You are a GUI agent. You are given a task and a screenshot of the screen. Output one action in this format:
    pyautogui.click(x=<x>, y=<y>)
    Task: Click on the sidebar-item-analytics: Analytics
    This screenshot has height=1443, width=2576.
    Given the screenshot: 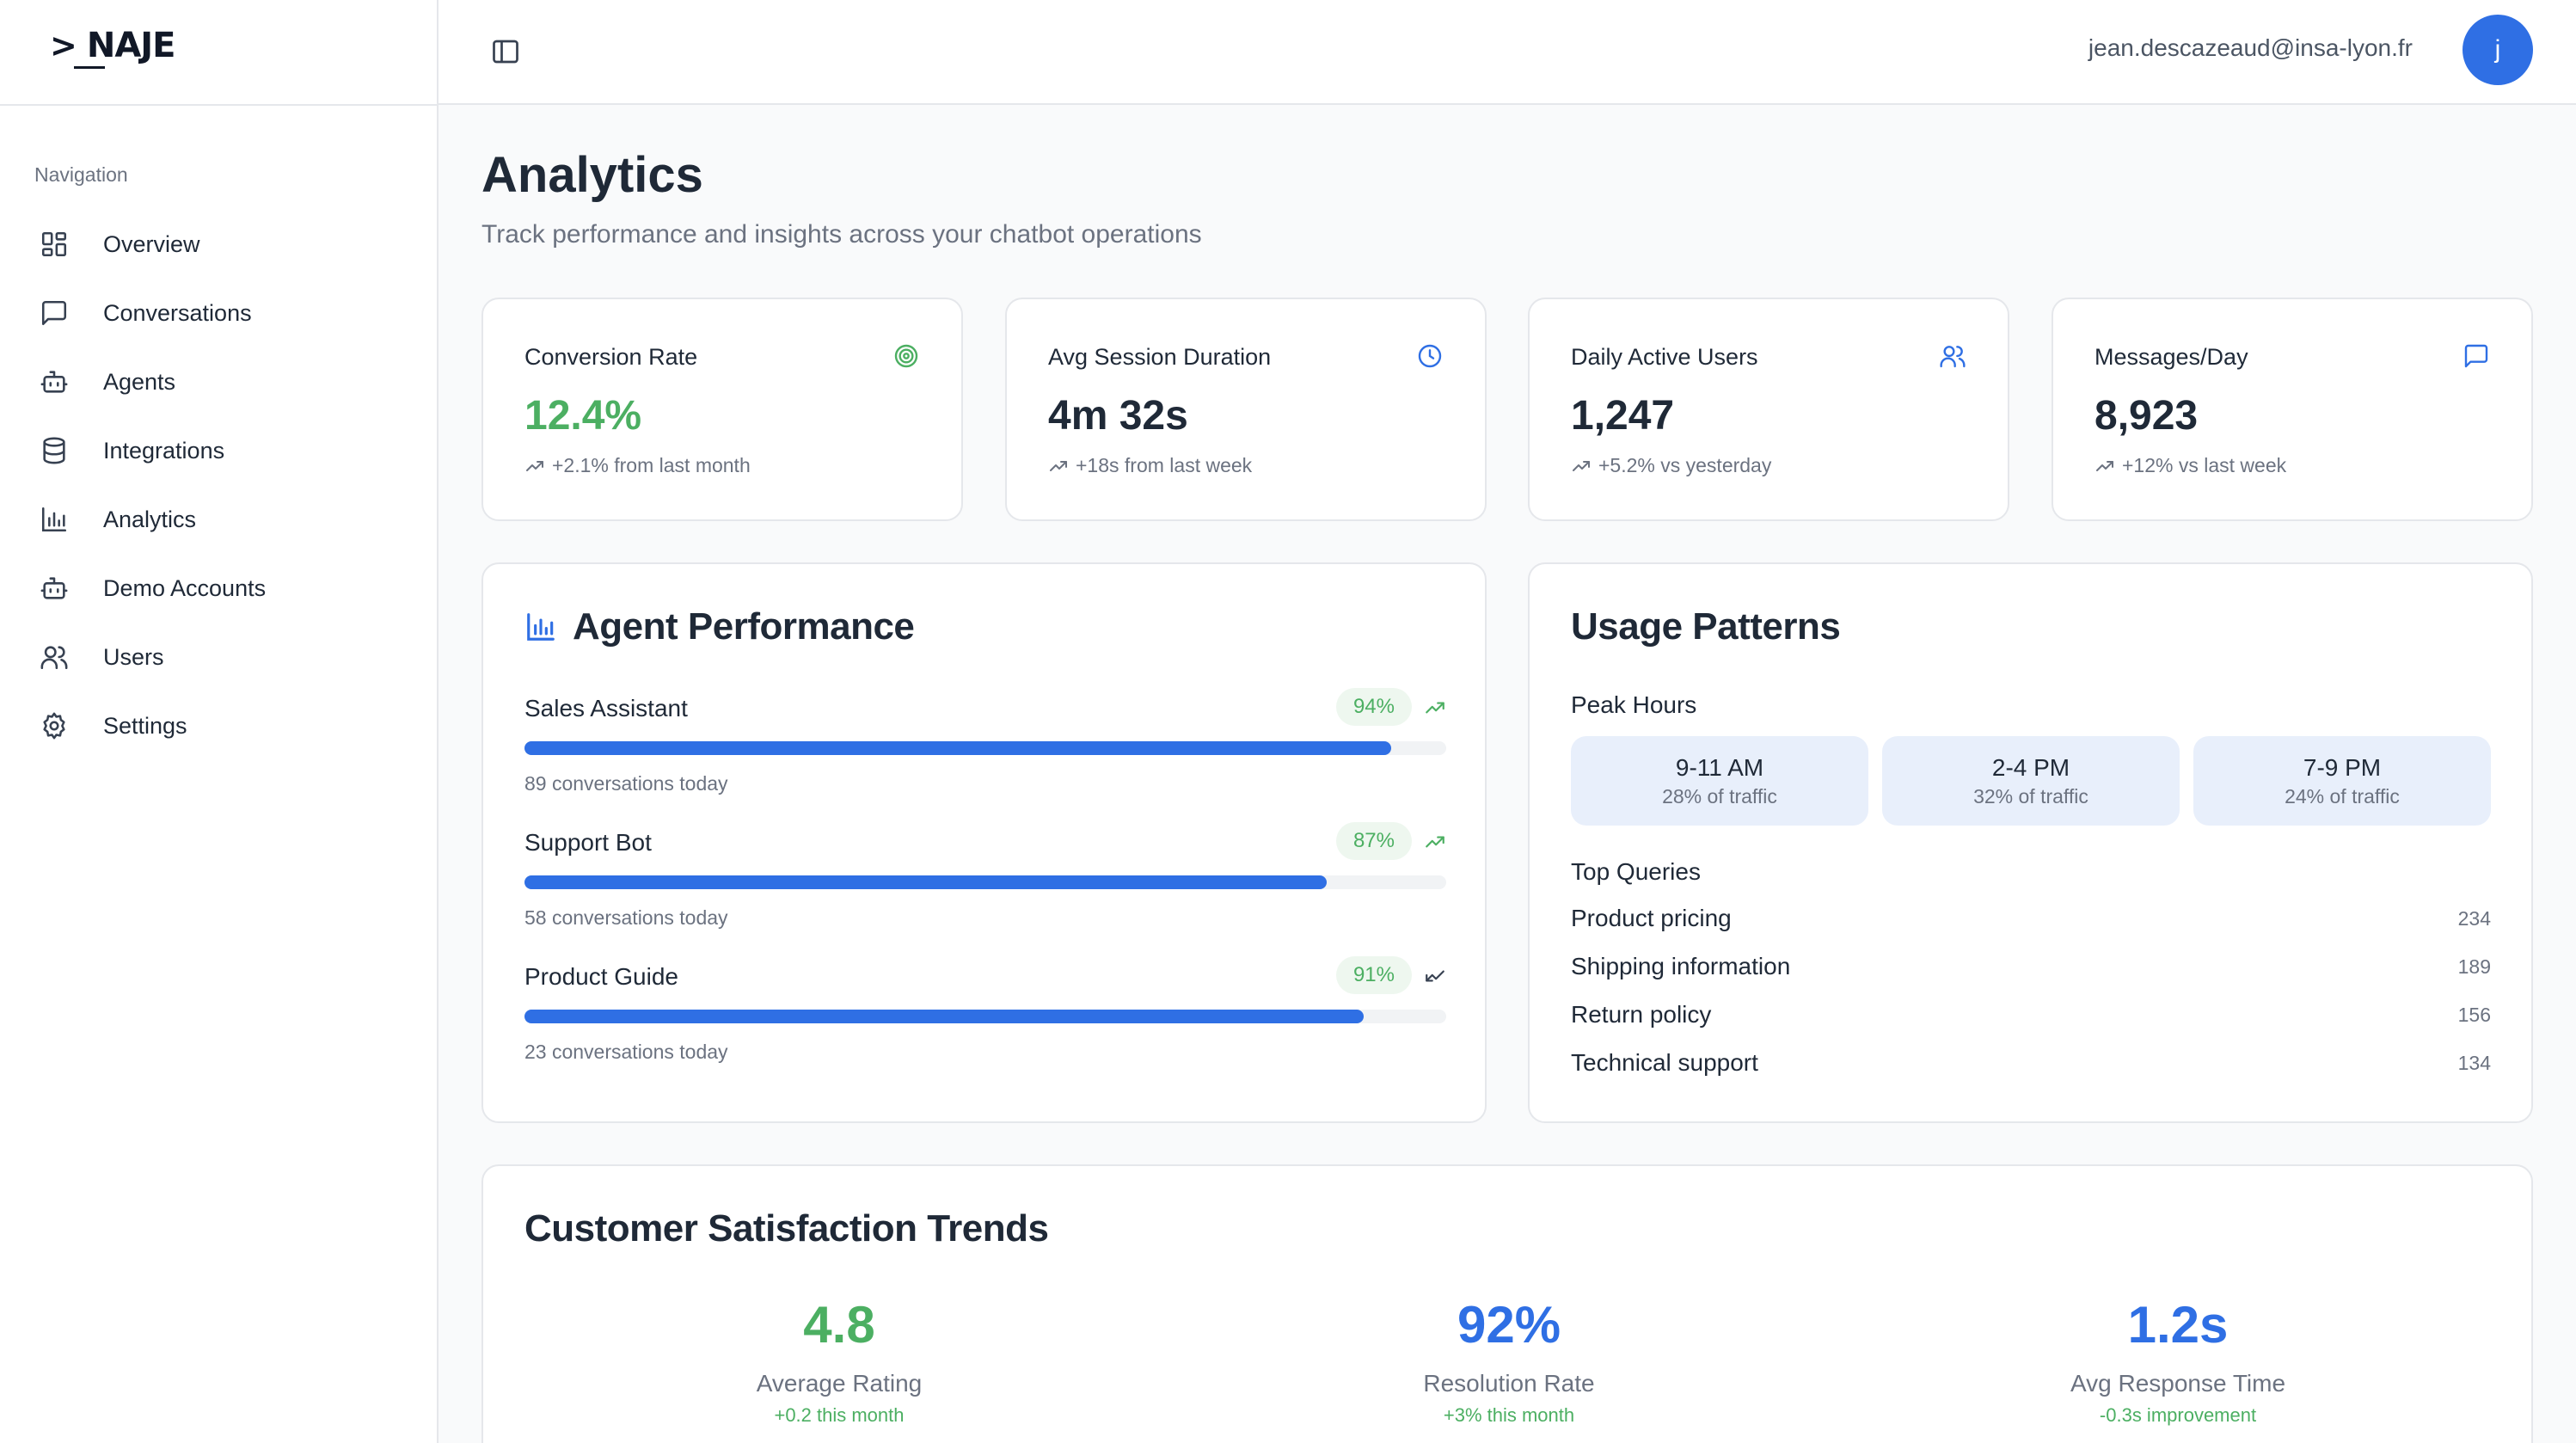 What is the action you would take?
    pyautogui.click(x=218, y=519)
    